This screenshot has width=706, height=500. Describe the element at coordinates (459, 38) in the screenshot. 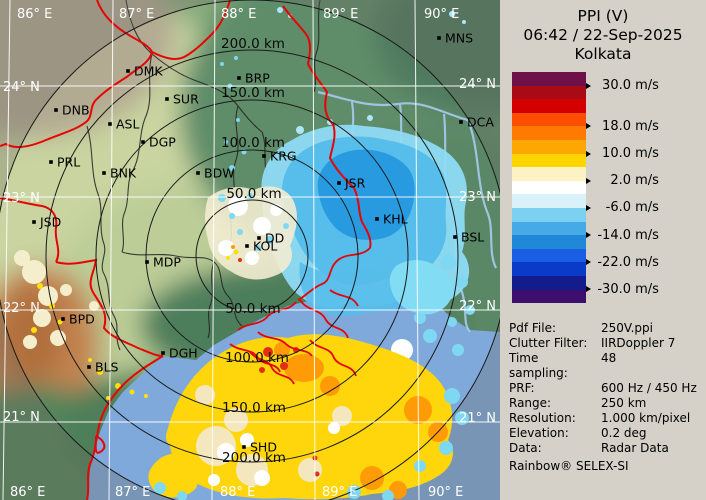

I see `station-label: MNS` at that location.